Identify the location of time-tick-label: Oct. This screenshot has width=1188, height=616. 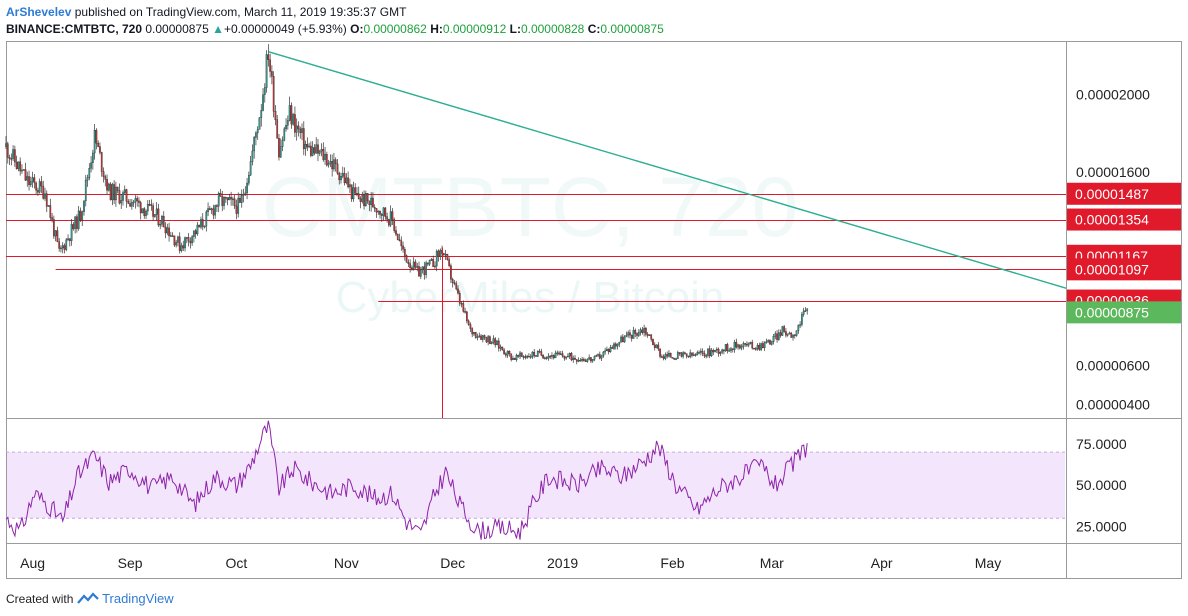
(237, 563).